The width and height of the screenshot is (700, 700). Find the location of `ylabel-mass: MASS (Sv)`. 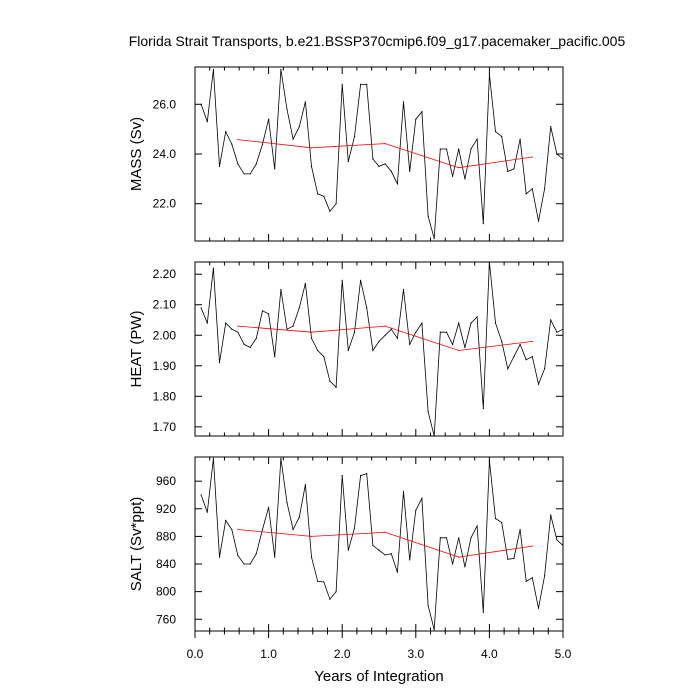

ylabel-mass: MASS (Sv) is located at coordinates (136, 154).